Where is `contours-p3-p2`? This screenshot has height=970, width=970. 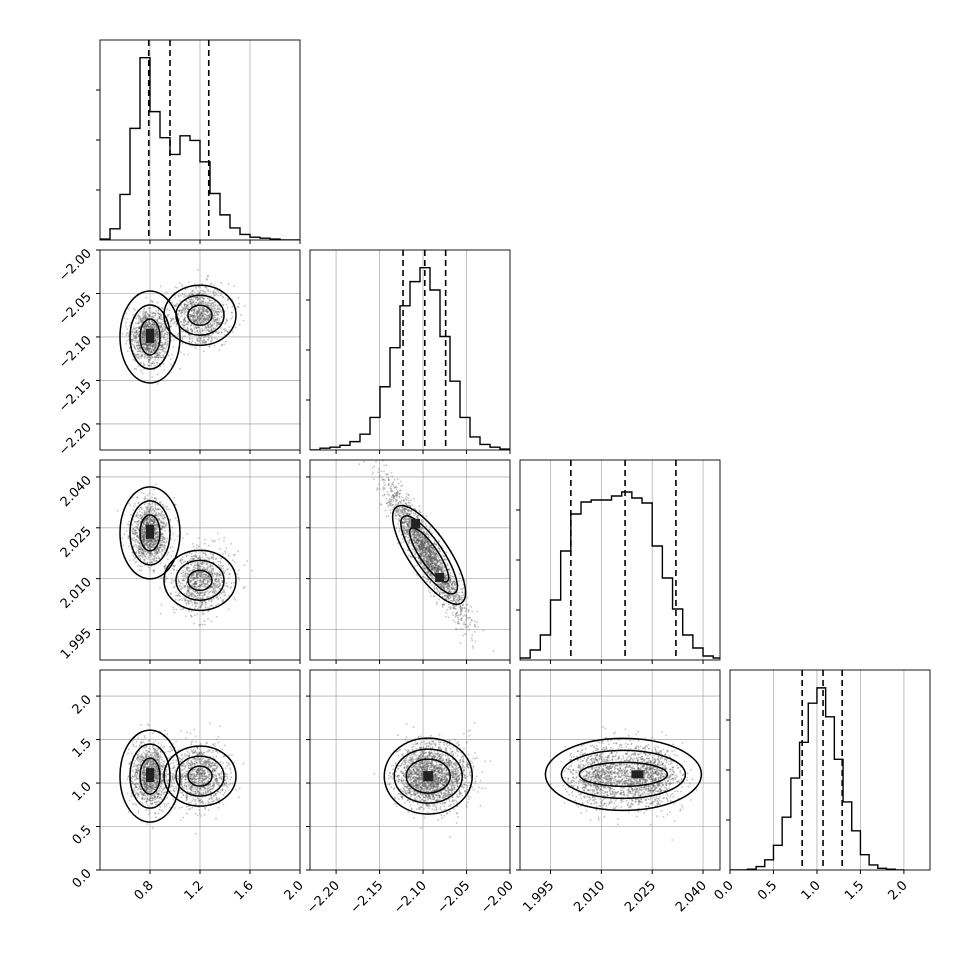 contours-p3-p2 is located at coordinates (623, 774).